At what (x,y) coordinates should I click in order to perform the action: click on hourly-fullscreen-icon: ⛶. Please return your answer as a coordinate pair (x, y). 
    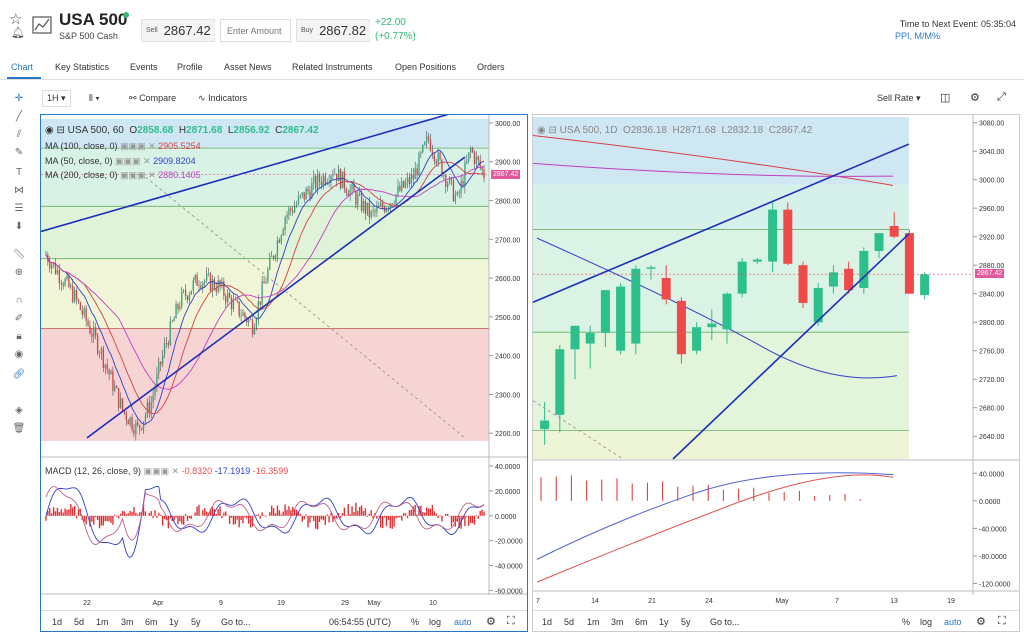
    Looking at the image, I should click on (511, 621).